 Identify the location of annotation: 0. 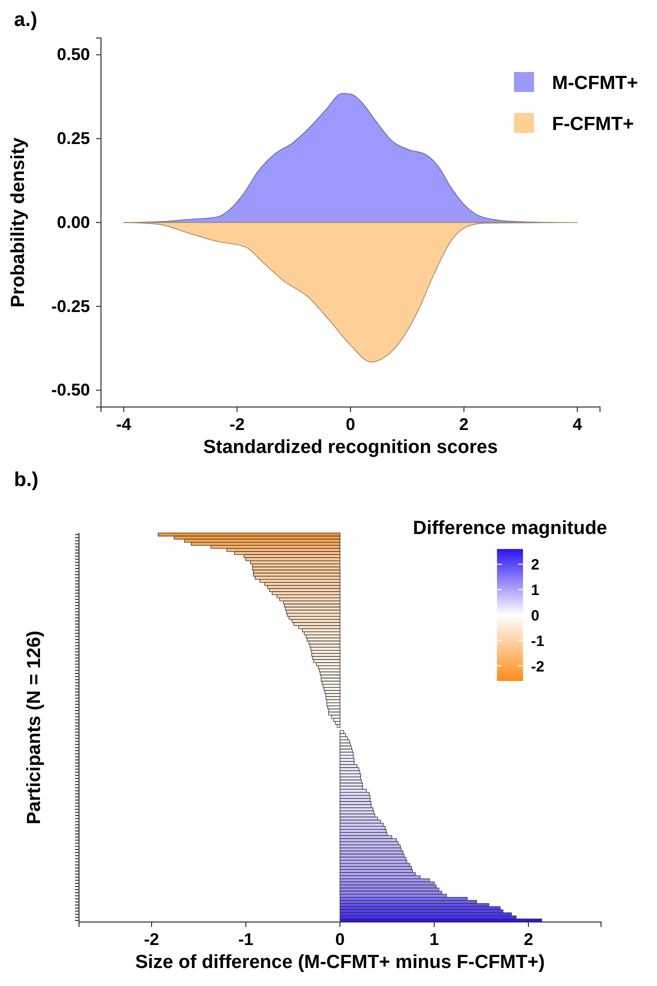
(535, 616).